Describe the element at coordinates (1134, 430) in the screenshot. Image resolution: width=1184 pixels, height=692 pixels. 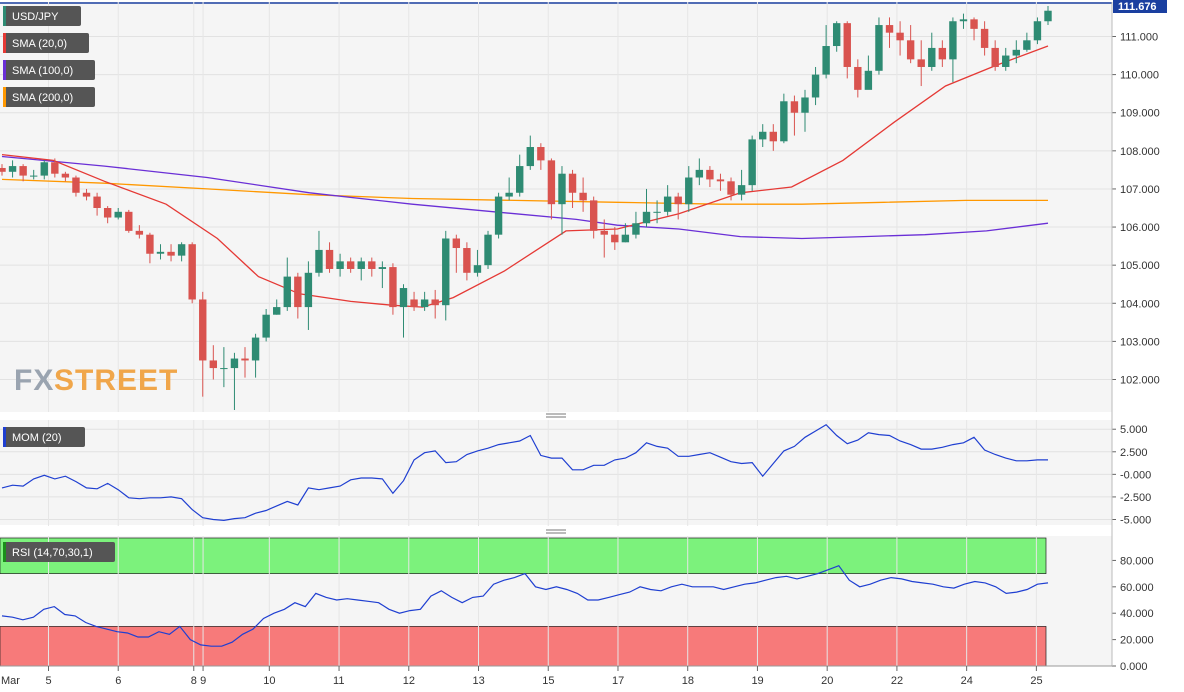
I see `momentum-axis-tick-label: 5.000` at that location.